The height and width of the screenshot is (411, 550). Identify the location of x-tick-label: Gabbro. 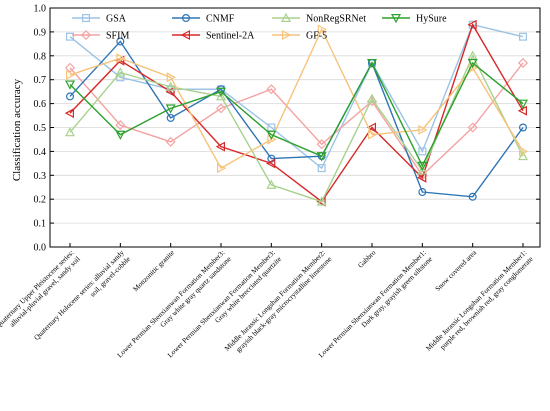
(367, 258).